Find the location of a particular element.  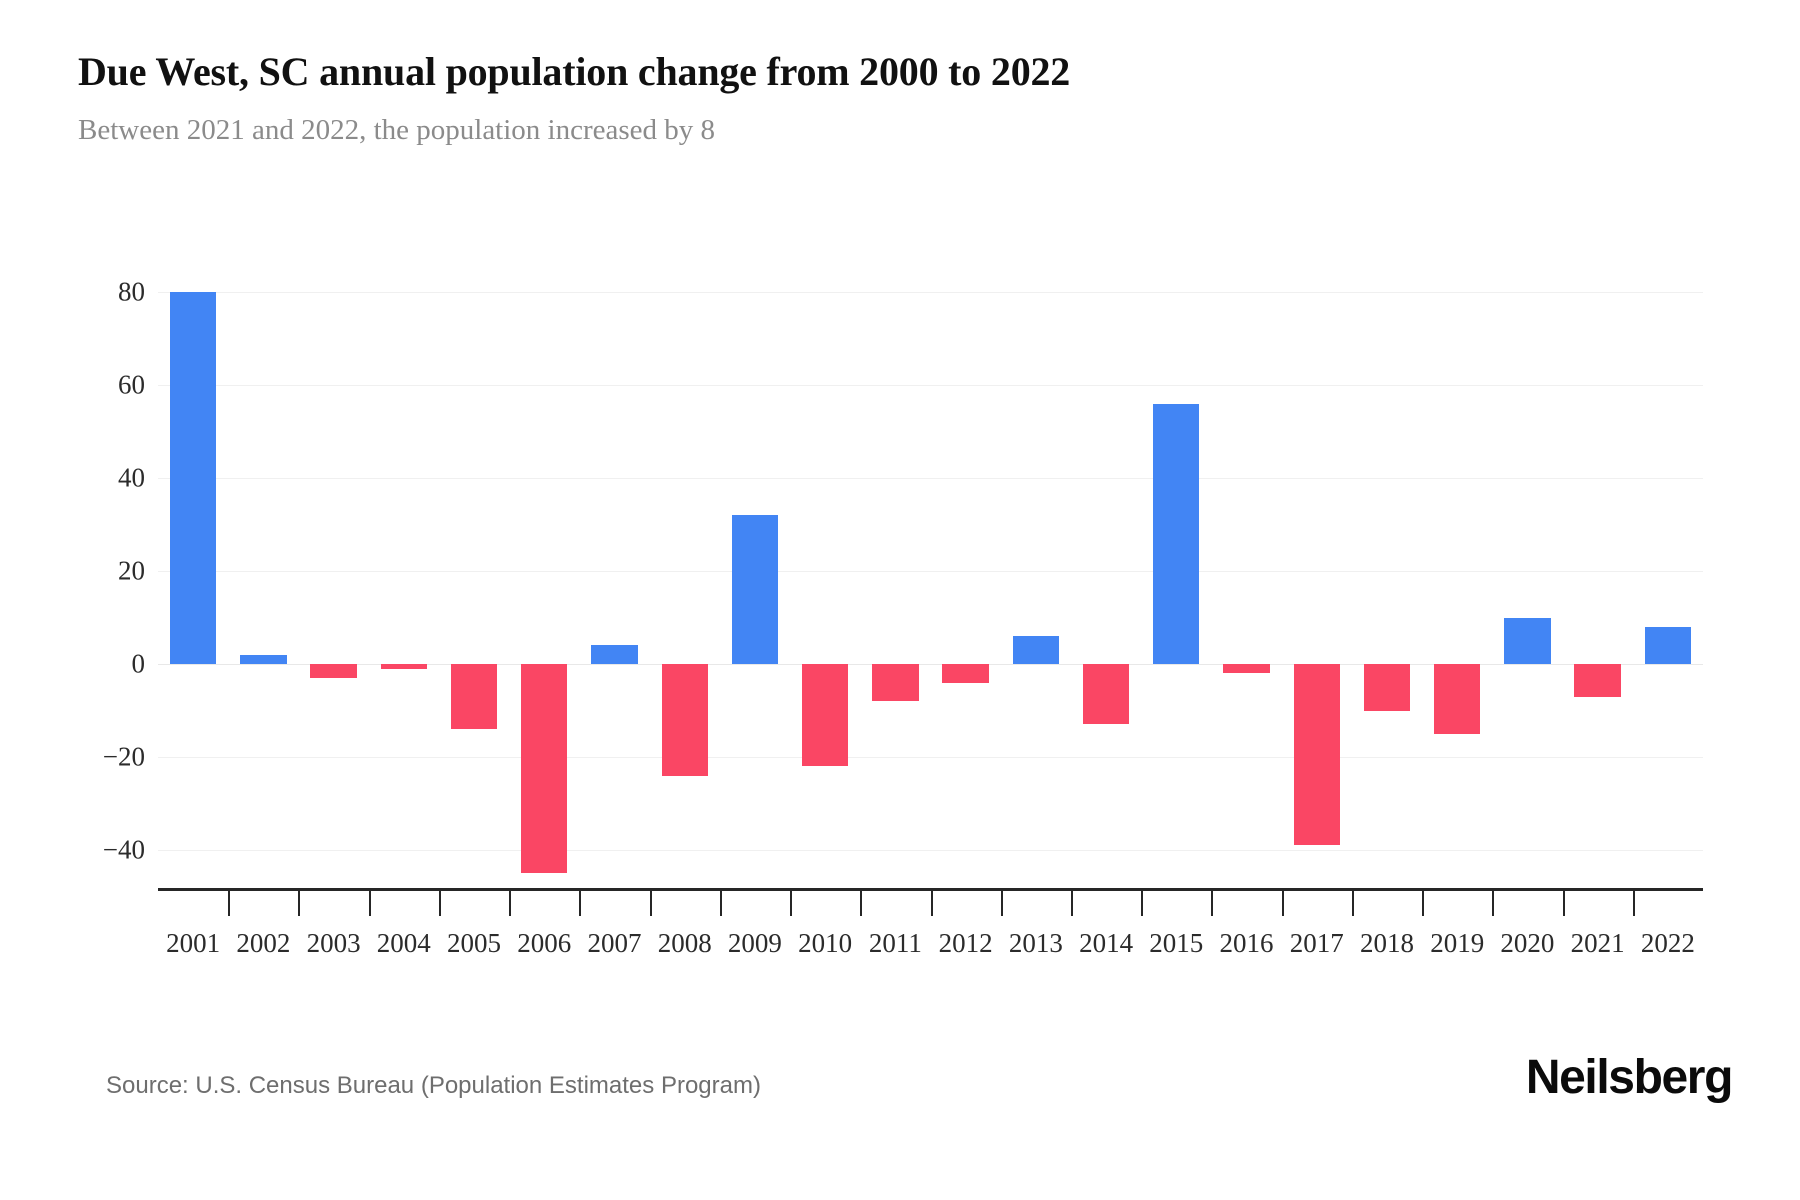

bar-2005 is located at coordinates (474, 697).